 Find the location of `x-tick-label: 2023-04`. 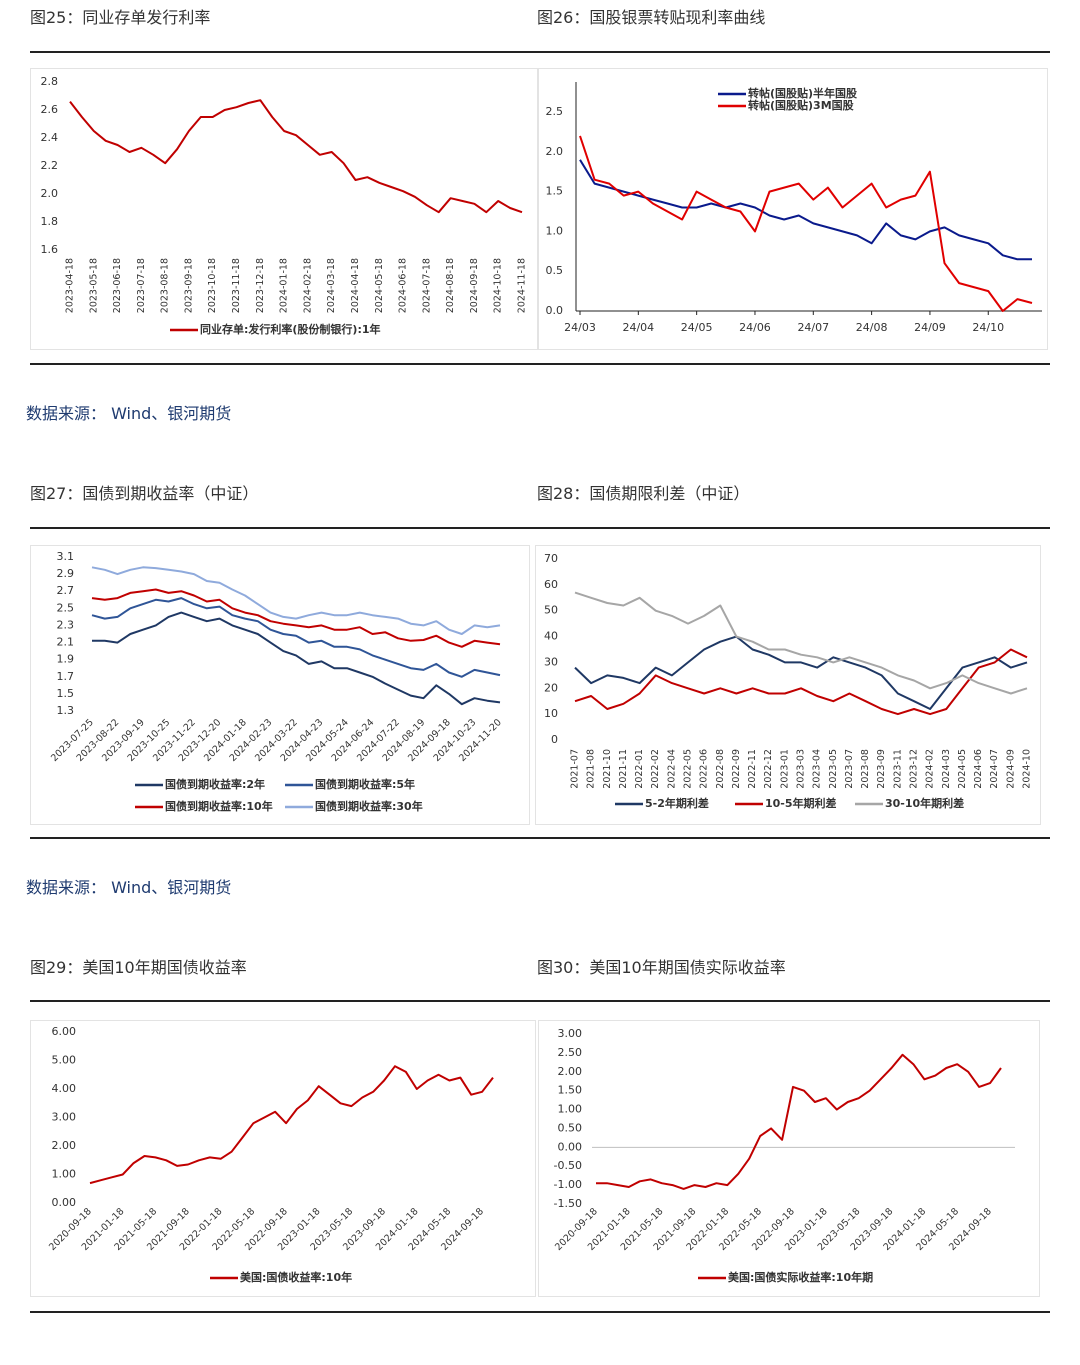

x-tick-label: 2023-04 is located at coordinates (817, 769).